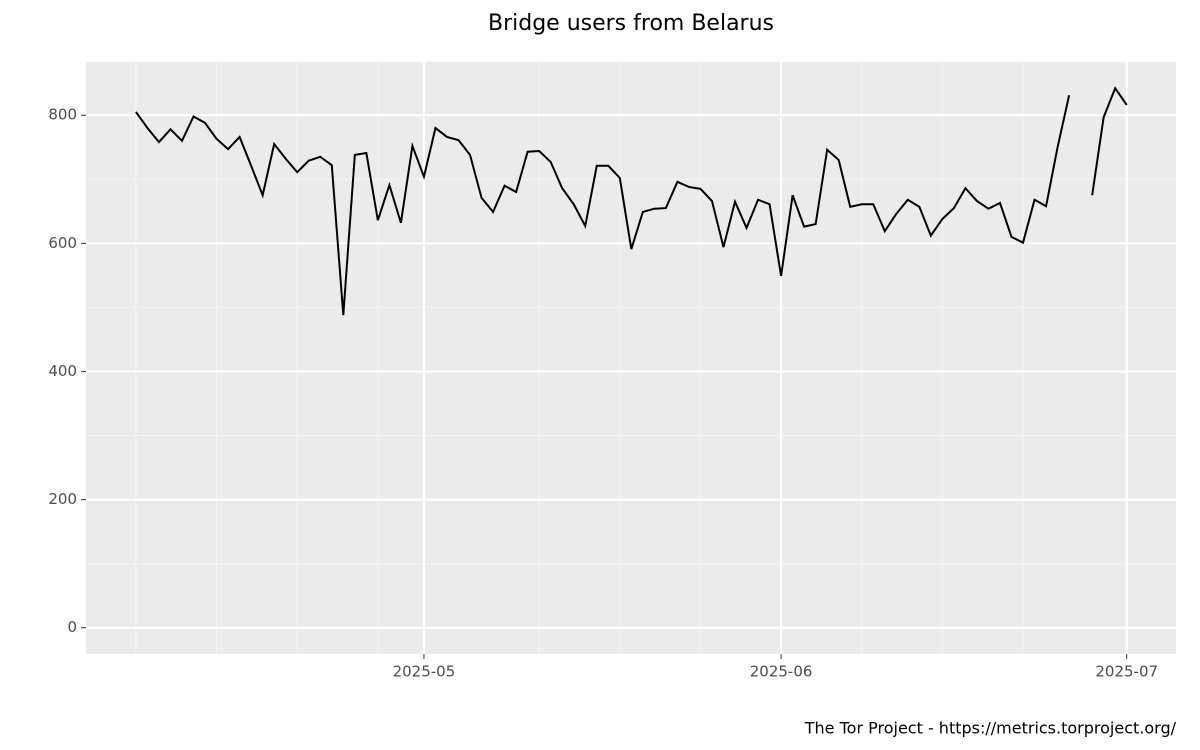 The width and height of the screenshot is (1200, 750). I want to click on x-tick-label: 2025-05, so click(424, 672).